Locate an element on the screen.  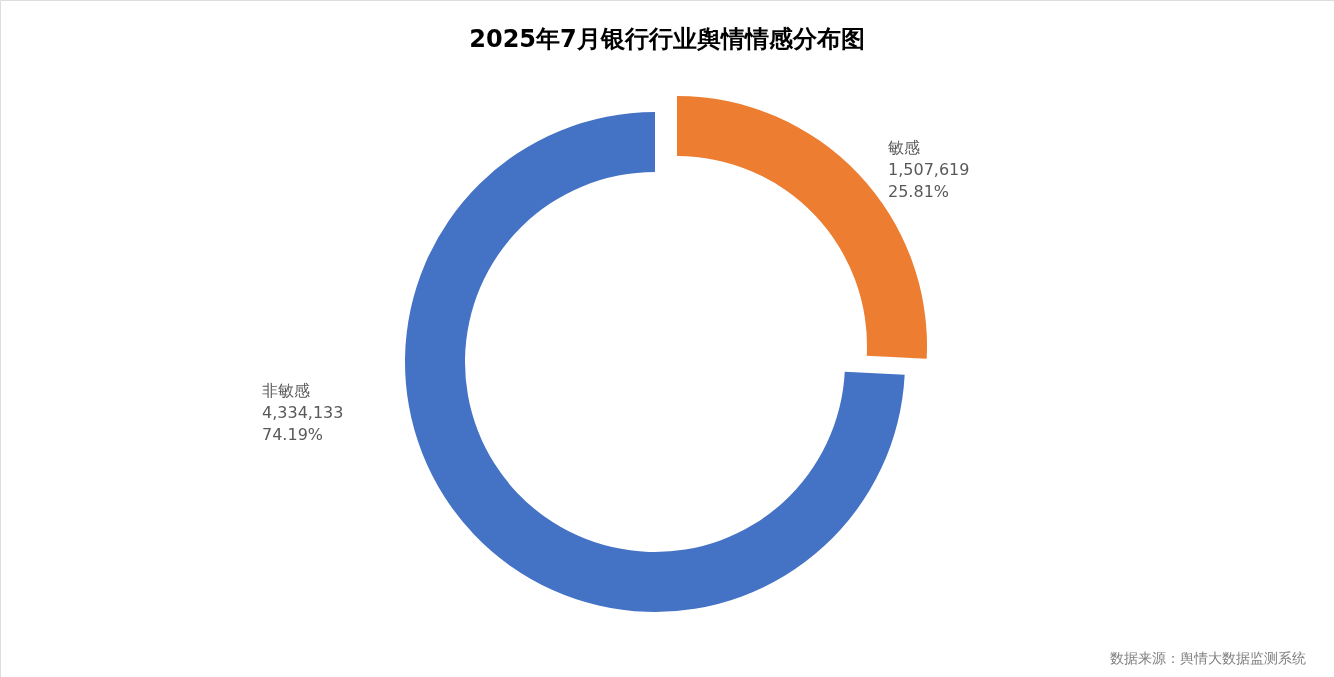
slice-label: 敏感 is located at coordinates (904, 147).